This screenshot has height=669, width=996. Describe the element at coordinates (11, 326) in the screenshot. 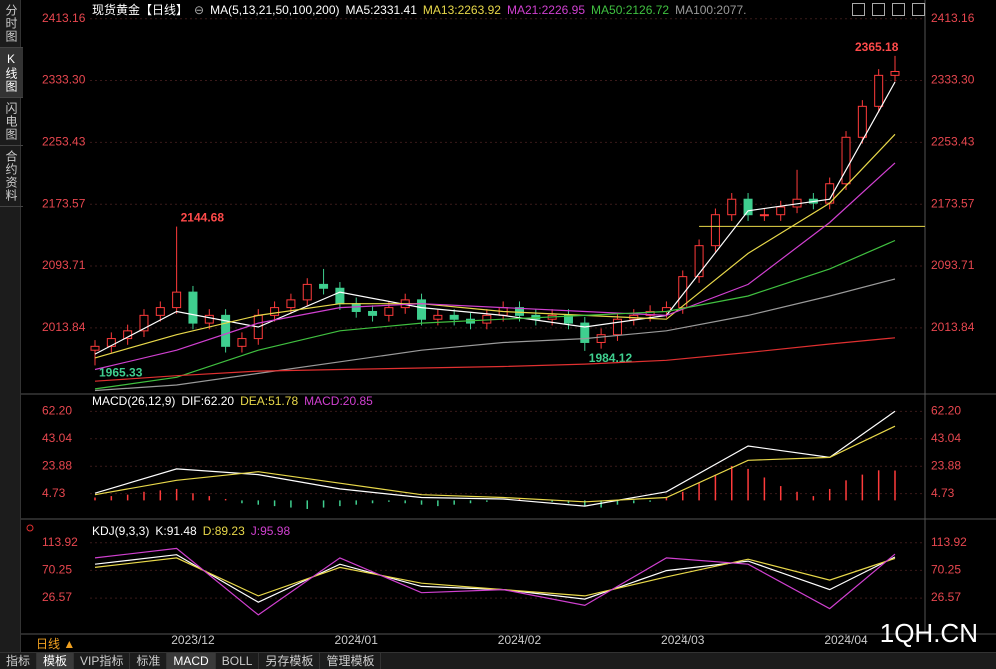

I see `sidebar: 分时图 K线图 闪电图 合约资料` at that location.